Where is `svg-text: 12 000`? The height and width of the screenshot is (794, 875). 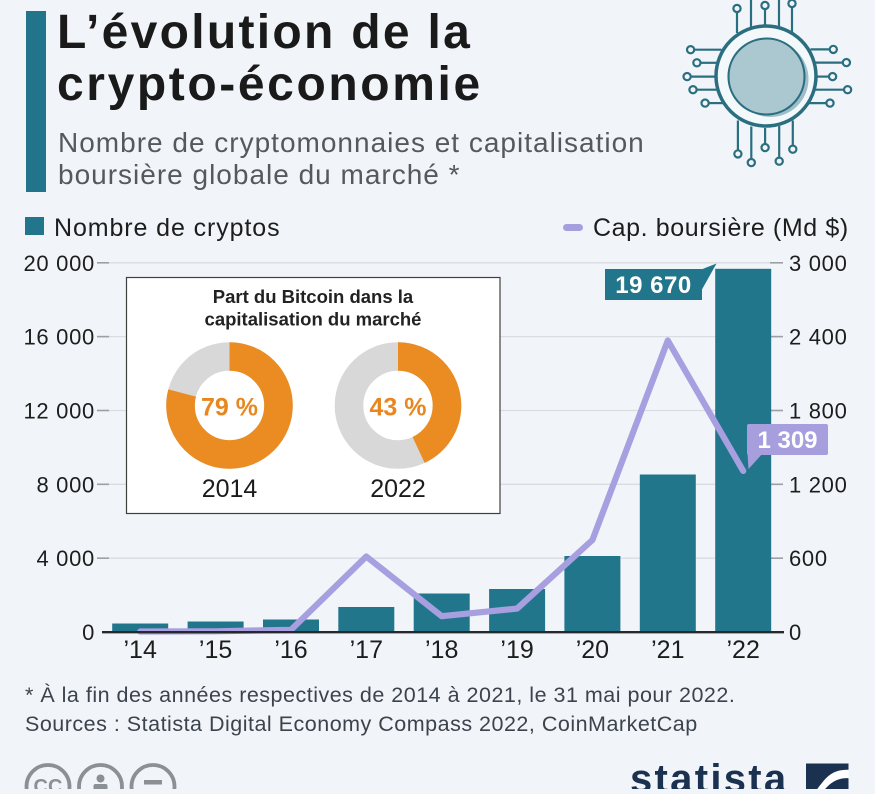 svg-text: 12 000 is located at coordinates (60, 411).